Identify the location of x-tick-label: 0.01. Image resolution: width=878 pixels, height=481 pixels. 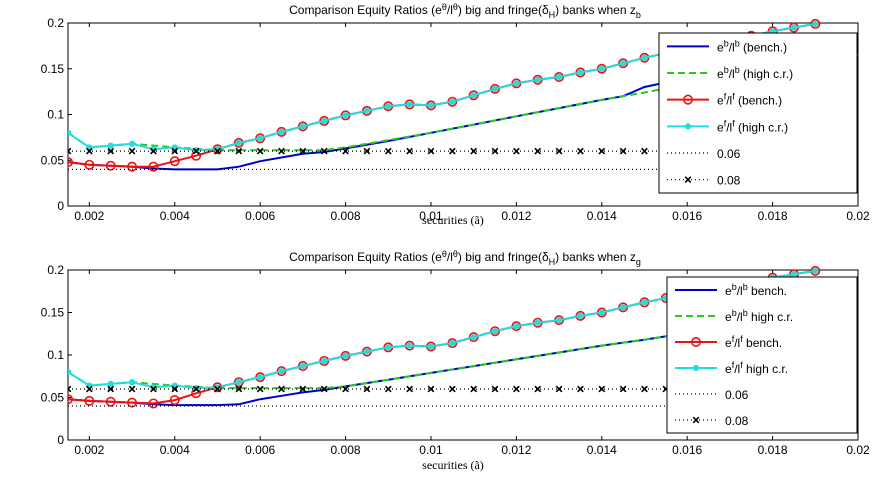
(431, 216).